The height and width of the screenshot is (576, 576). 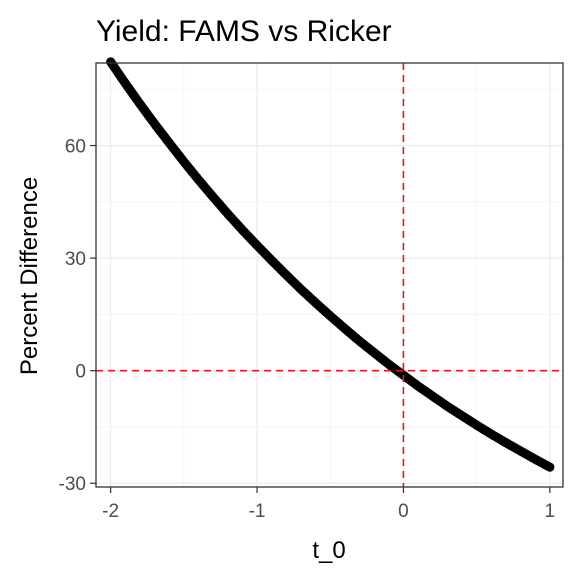 What do you see at coordinates (75, 147) in the screenshot?
I see `y-tick-label: 60` at bounding box center [75, 147].